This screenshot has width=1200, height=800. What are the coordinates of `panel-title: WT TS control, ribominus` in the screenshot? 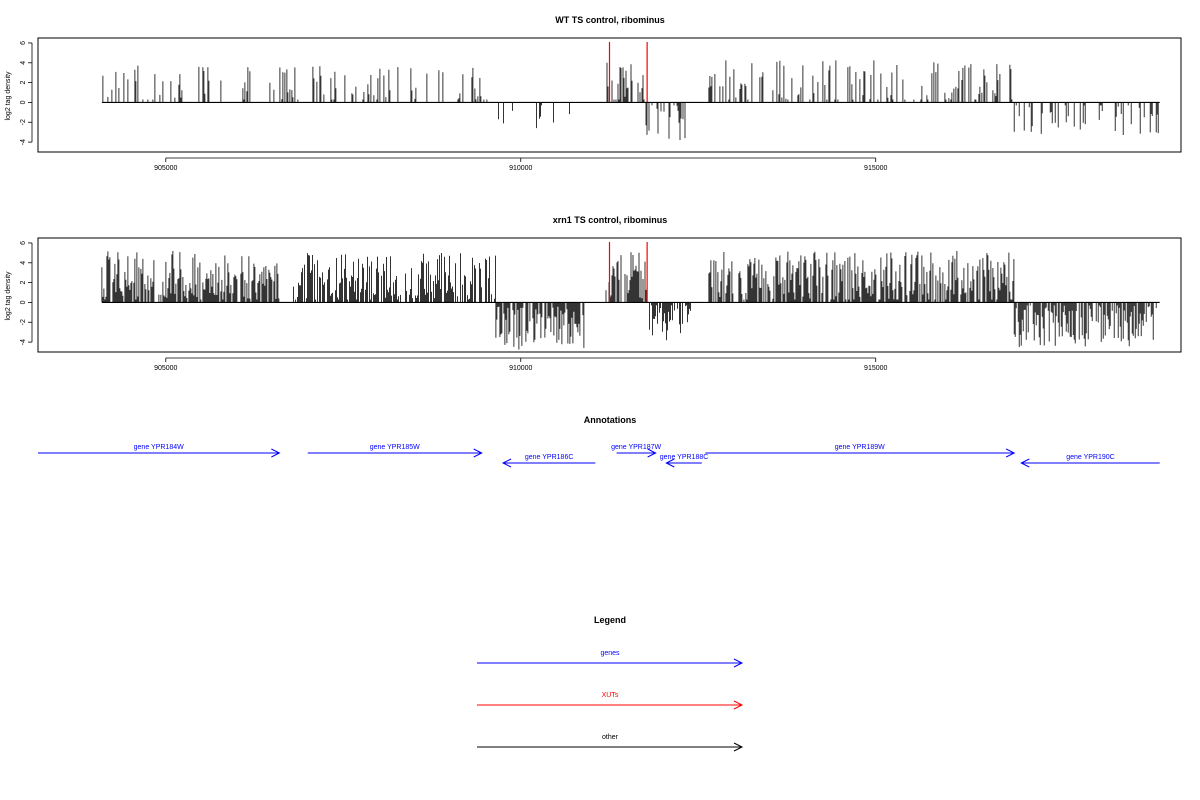 It's located at (610, 20).